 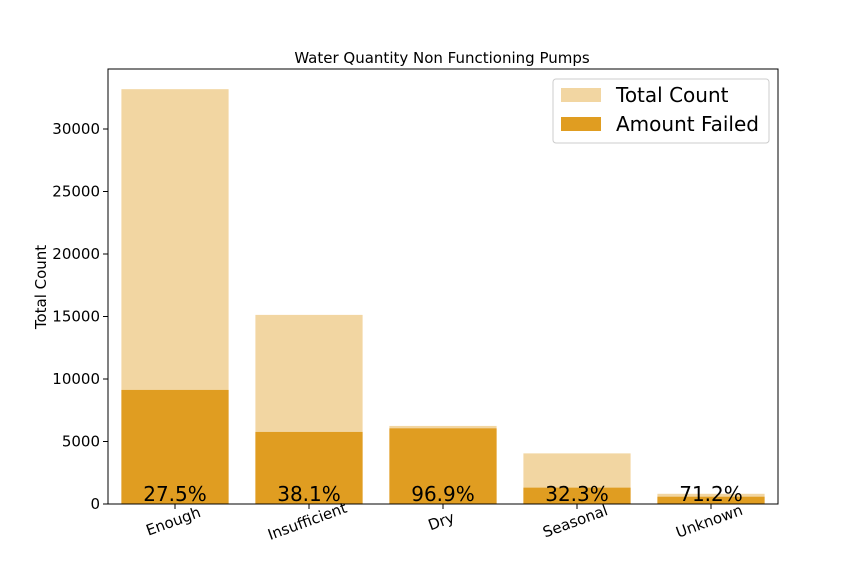 I want to click on y-tick-label: 5000, so click(x=81, y=442).